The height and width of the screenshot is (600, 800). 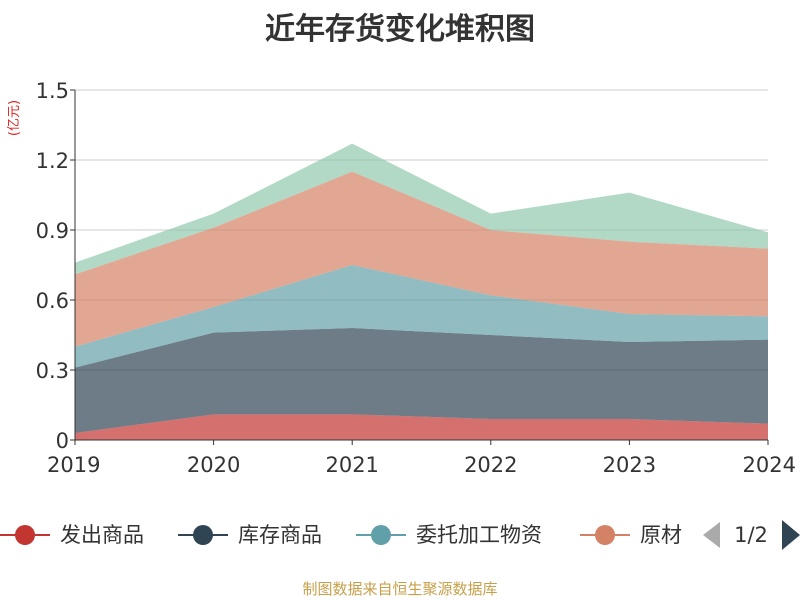 What do you see at coordinates (751, 535) in the screenshot?
I see `legend-page-indicator: 1/2` at bounding box center [751, 535].